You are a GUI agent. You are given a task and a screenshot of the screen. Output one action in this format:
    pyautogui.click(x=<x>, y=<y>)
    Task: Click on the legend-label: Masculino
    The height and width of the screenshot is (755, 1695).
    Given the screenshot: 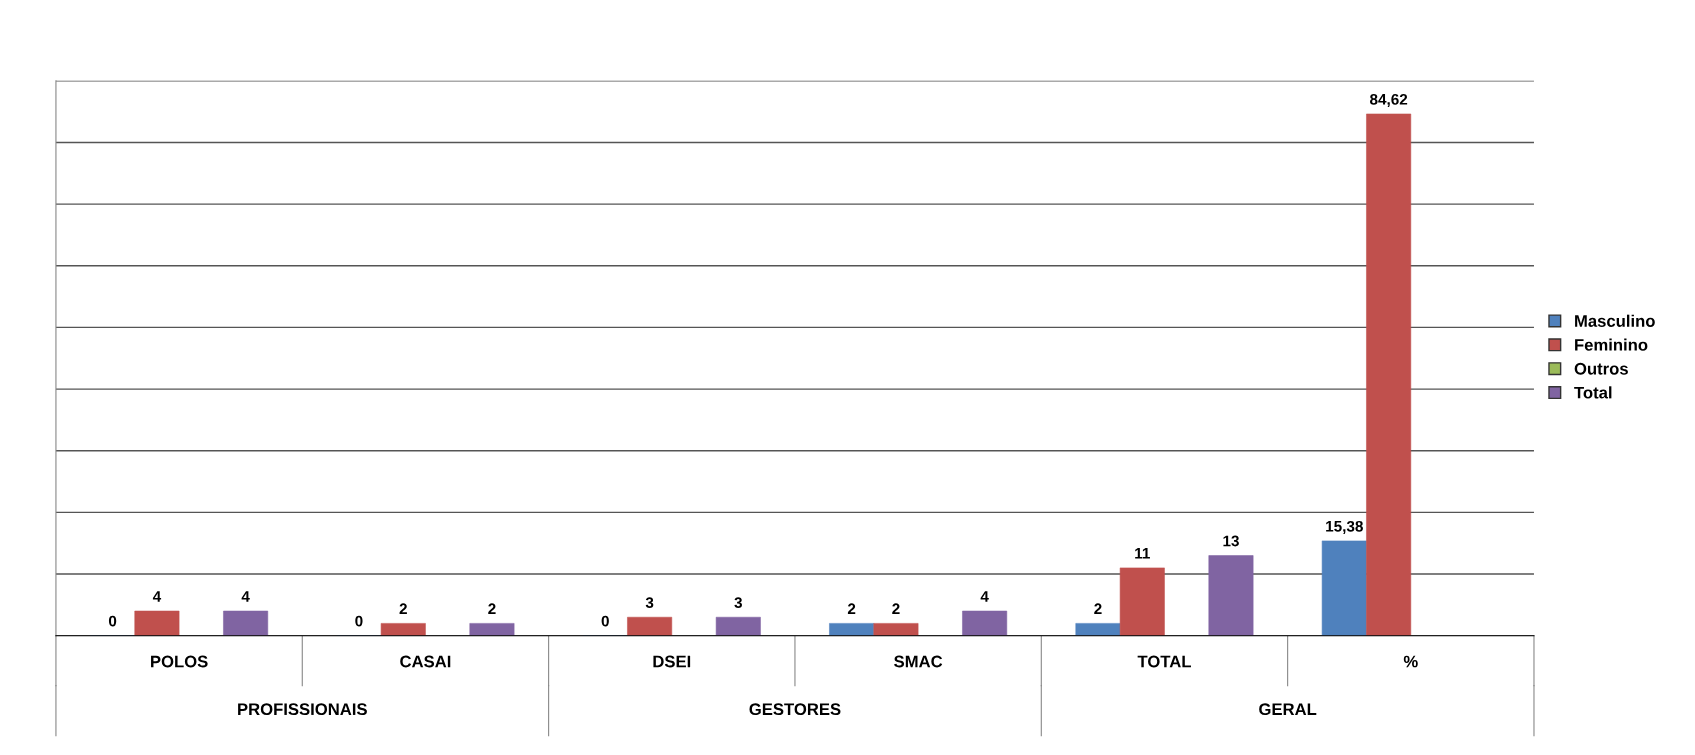 What is the action you would take?
    pyautogui.click(x=1615, y=320)
    